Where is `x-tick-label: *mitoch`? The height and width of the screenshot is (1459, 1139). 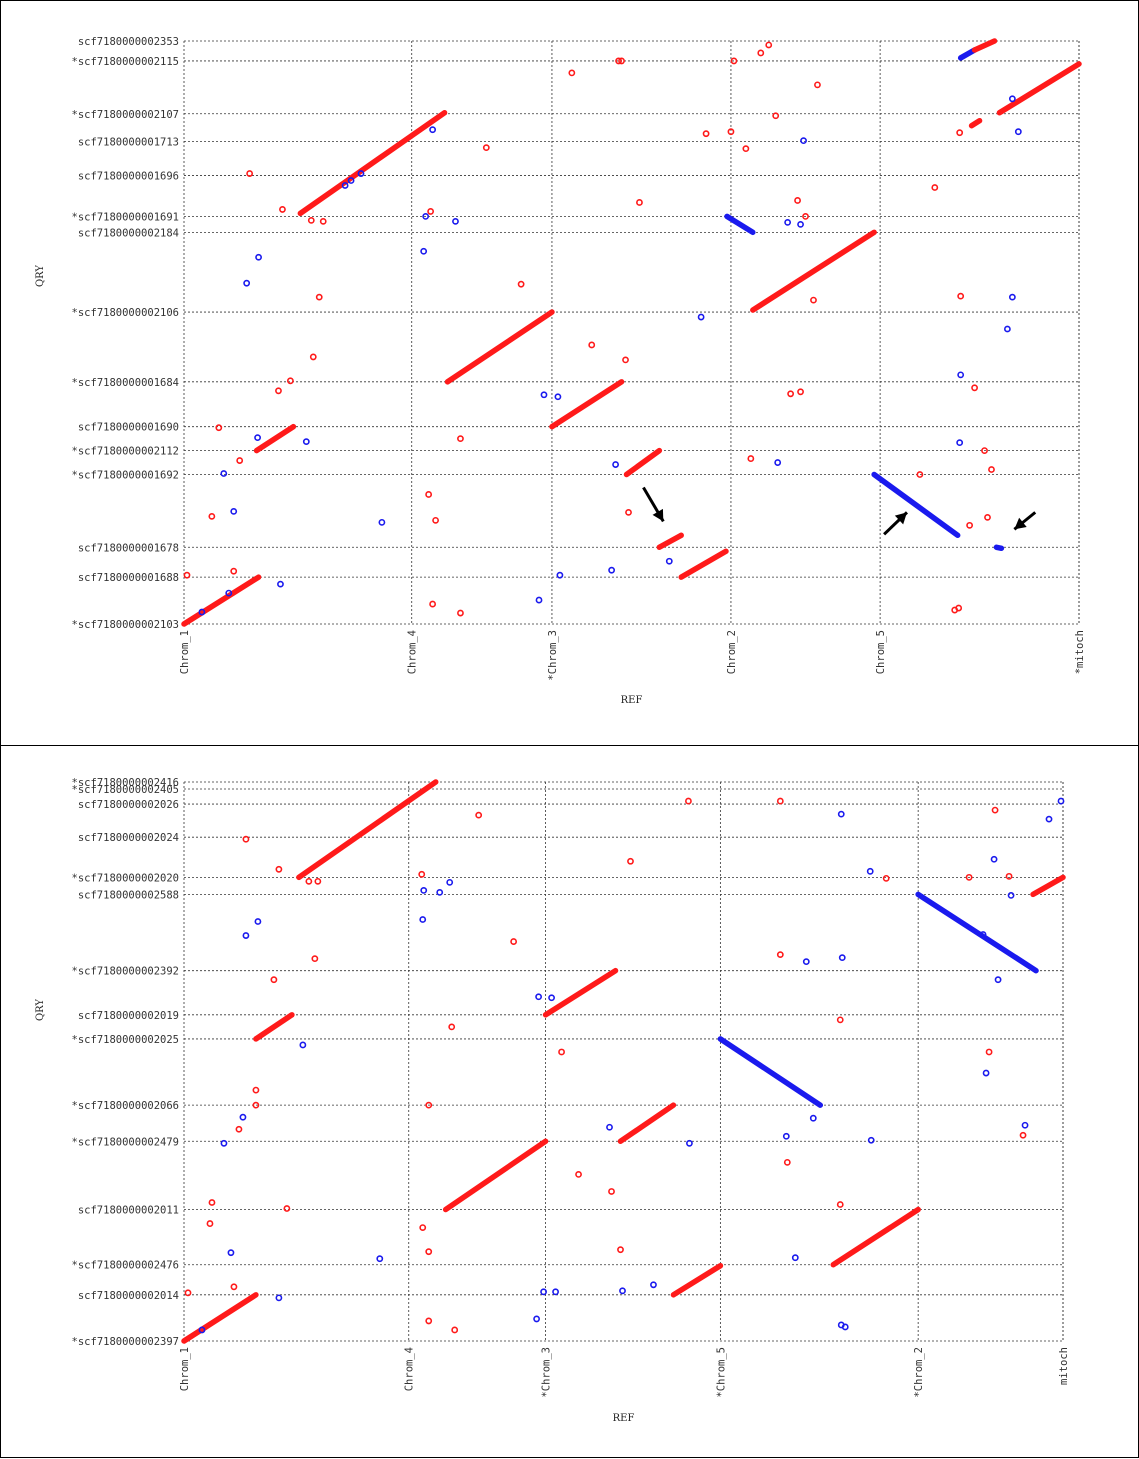 x-tick-label: *mitoch is located at coordinates (1080, 652).